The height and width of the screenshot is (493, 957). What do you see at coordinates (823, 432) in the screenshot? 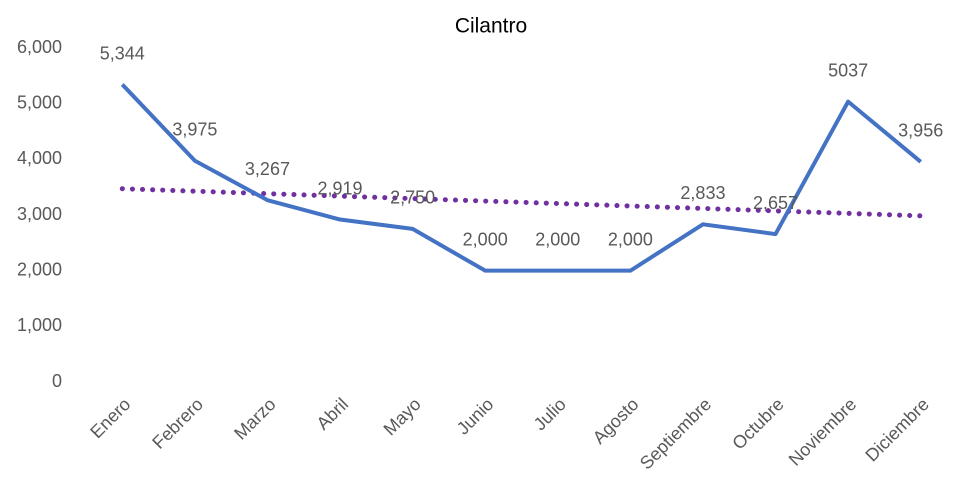
I see `x-tick-label: Noviembre` at bounding box center [823, 432].